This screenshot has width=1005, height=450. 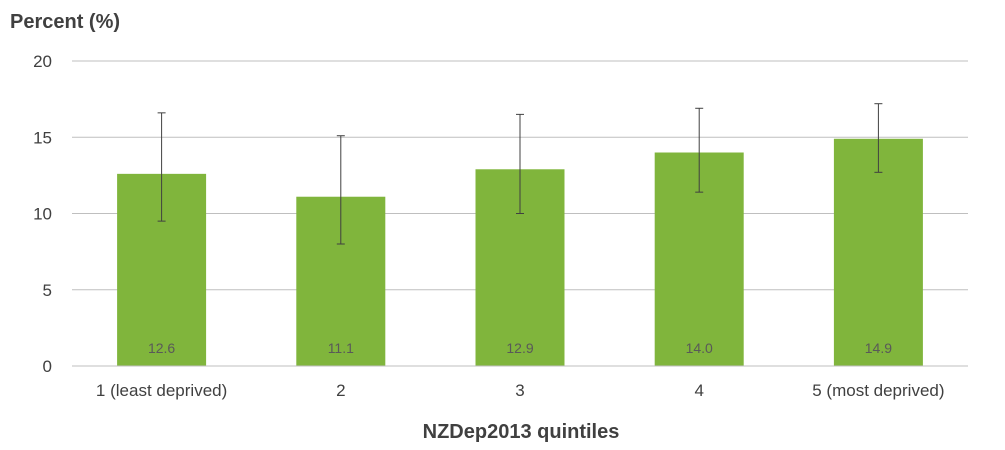 I want to click on x-axis-ticks: 1 (least deprived) 2 3 4 5 (most deprived), so click(x=520, y=382).